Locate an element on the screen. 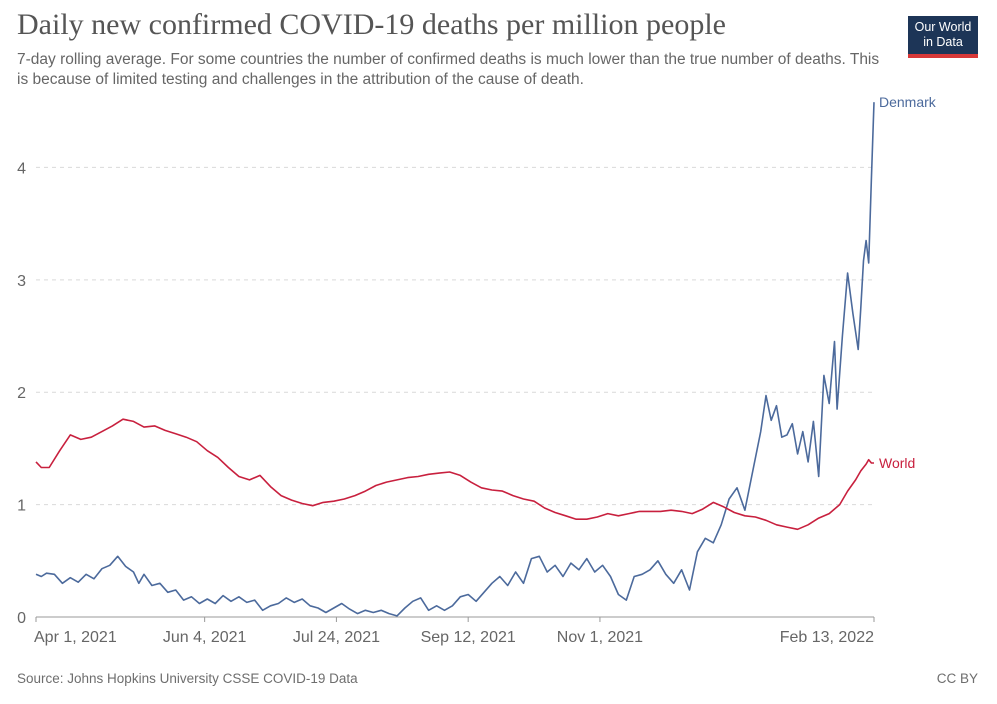 Image resolution: width=997 pixels, height=704 pixels. x-tick-label: Jul 24, 2021 is located at coordinates (336, 637).